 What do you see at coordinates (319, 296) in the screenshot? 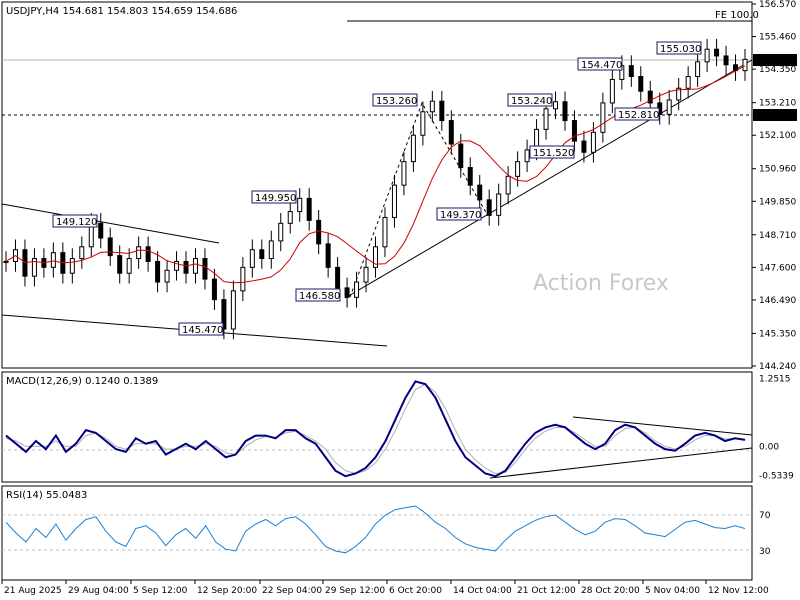
I see `price-label: 146.580` at bounding box center [319, 296].